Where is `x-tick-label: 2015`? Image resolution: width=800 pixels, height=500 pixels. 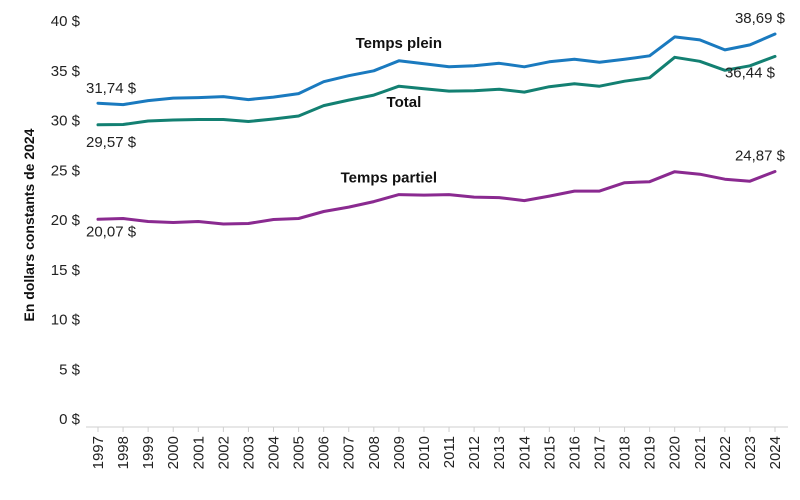
x-tick-label: 2015 is located at coordinates (549, 452).